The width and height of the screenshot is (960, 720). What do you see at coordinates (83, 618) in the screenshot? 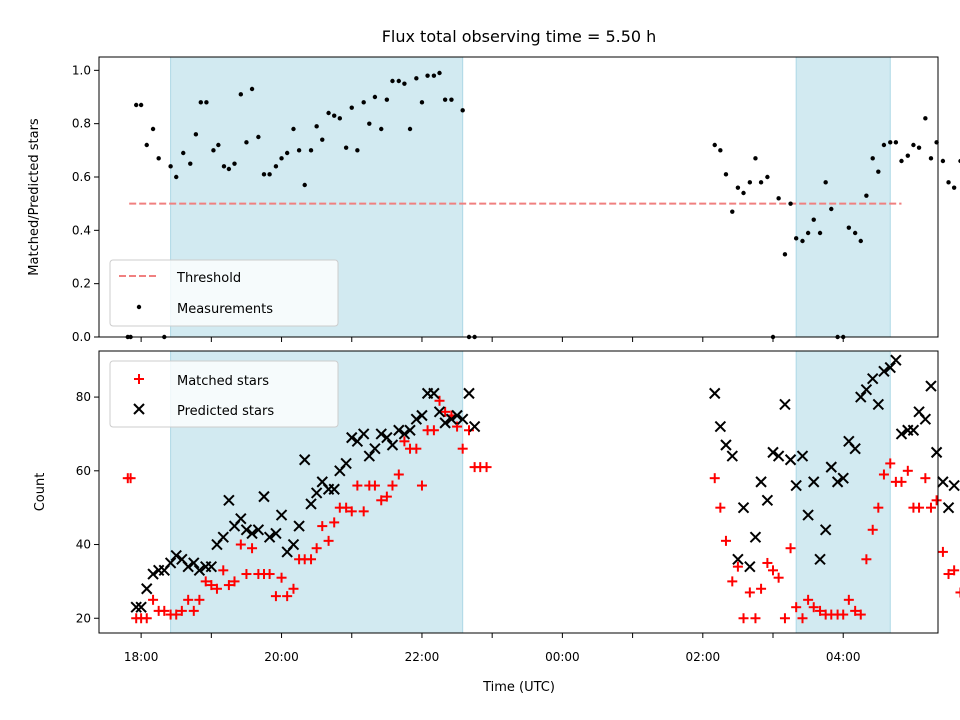
I see `bot-y-tick-label: 20` at bounding box center [83, 618].